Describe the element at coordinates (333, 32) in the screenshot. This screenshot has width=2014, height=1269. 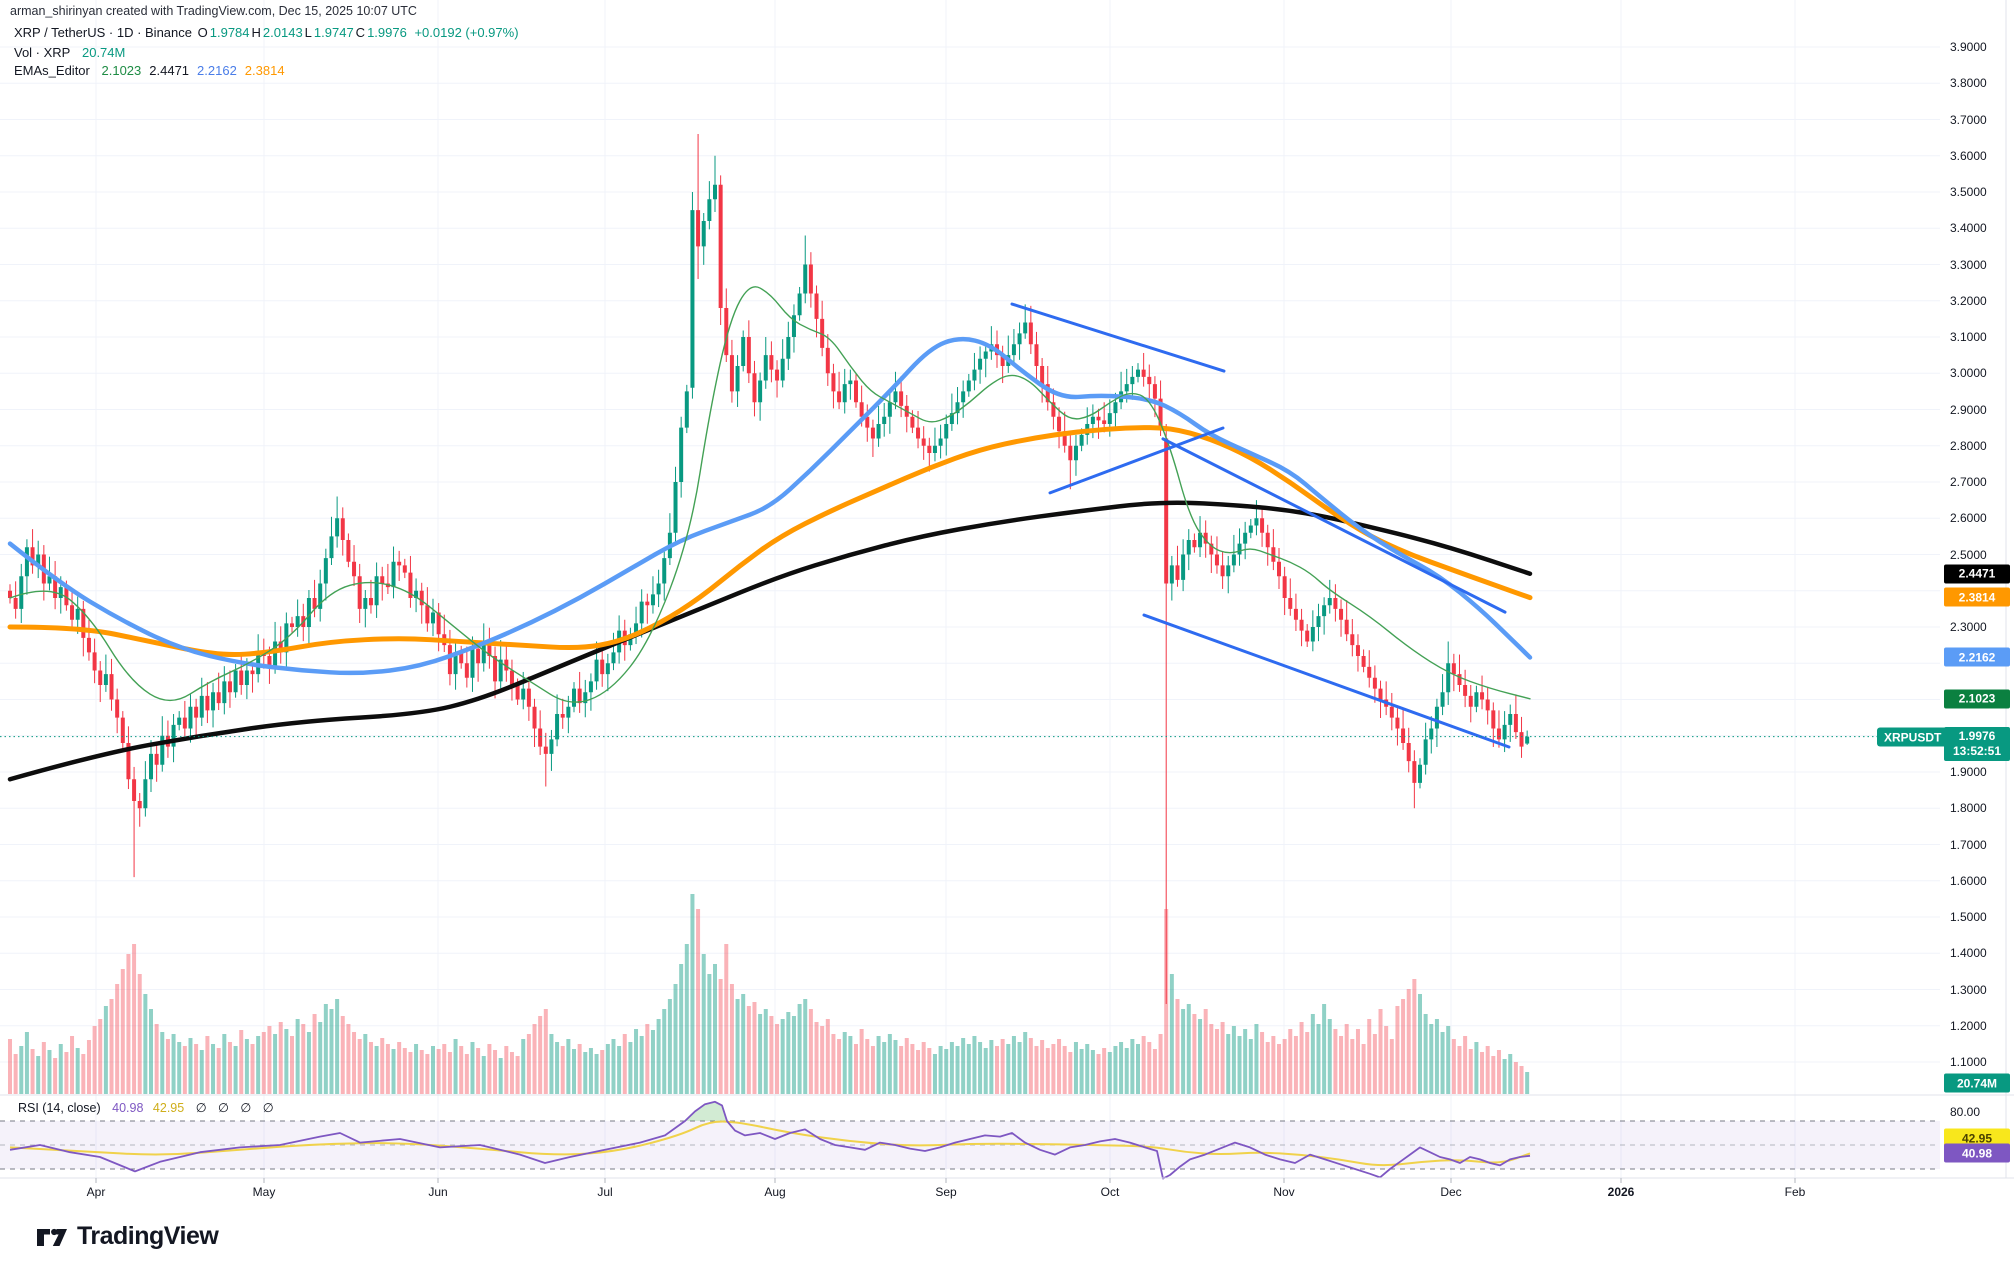
I see `ohlc-number: 1.9747` at that location.